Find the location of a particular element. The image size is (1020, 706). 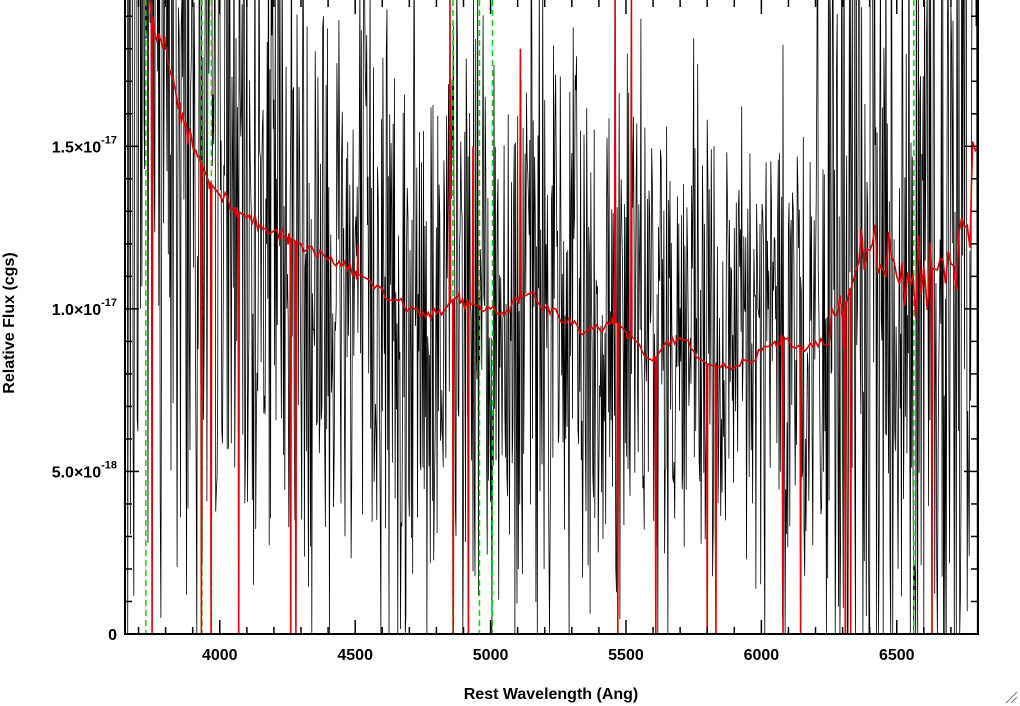

x-tick-label: 6000 is located at coordinates (762, 655).